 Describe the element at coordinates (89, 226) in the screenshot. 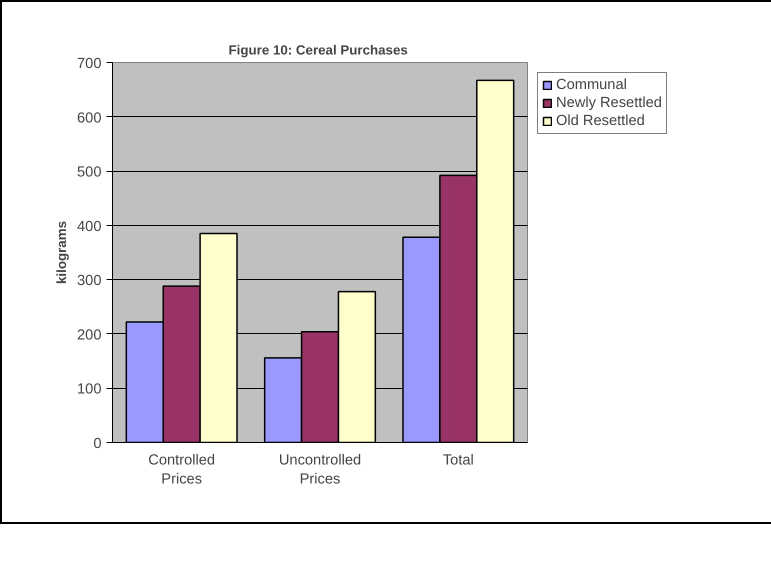

I see `y-tick-label: 400` at that location.